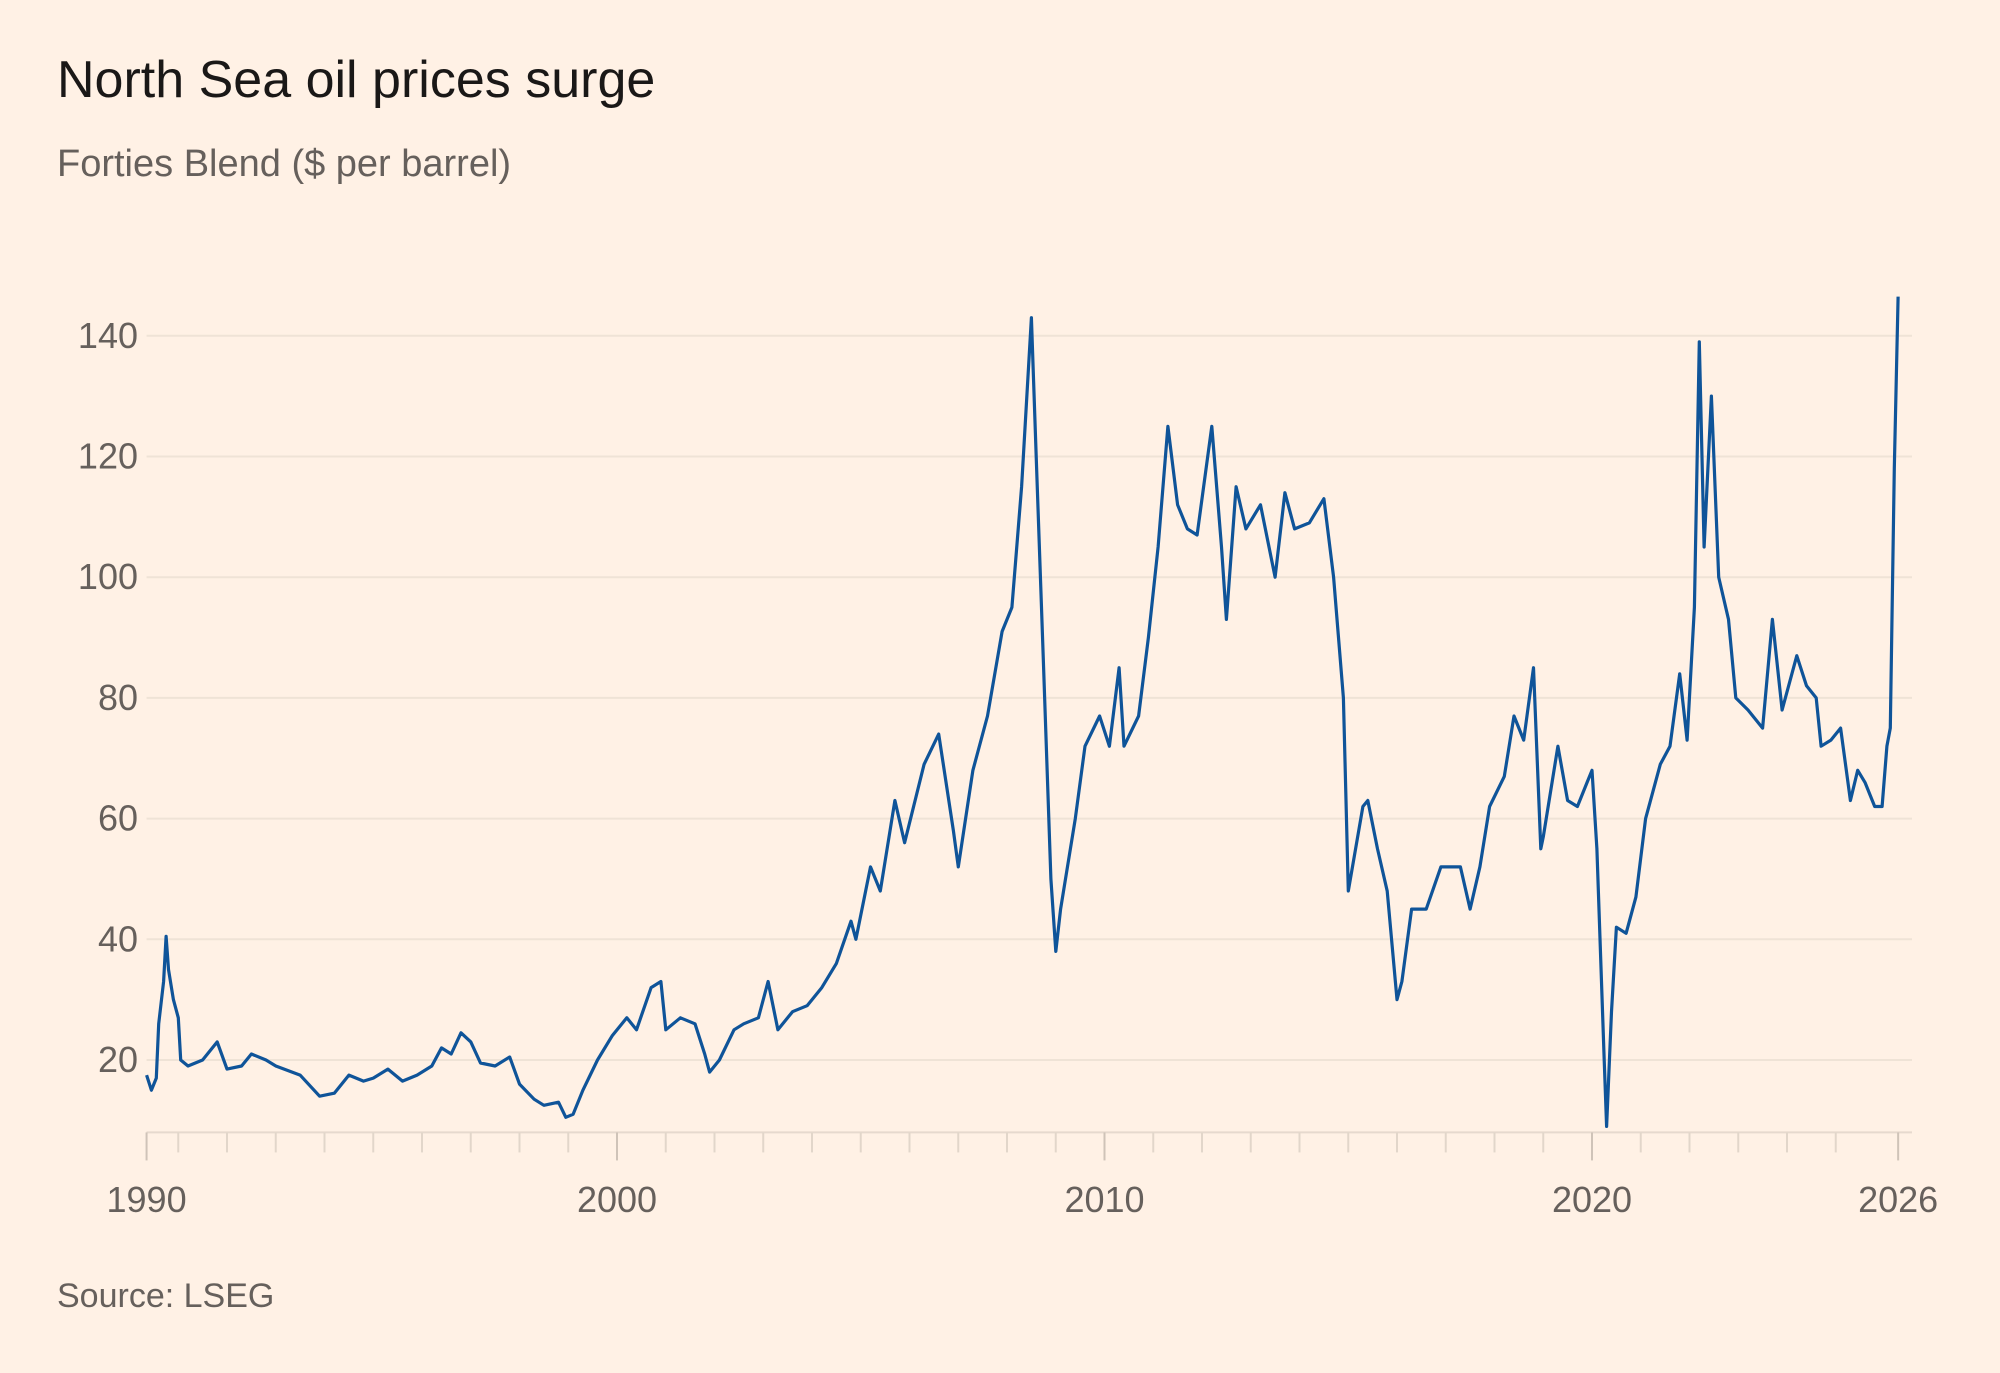 This screenshot has height=1373, width=2000. Describe the element at coordinates (617, 1199) in the screenshot. I see `x-tick-label: 2000` at that location.